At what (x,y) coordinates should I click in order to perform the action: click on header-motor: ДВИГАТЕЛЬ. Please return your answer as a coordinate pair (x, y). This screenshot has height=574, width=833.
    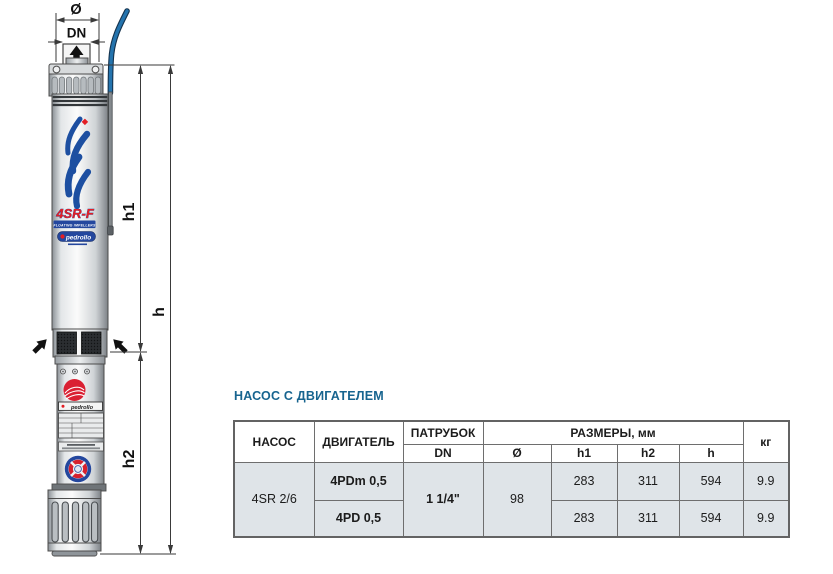
    Looking at the image, I should click on (358, 441).